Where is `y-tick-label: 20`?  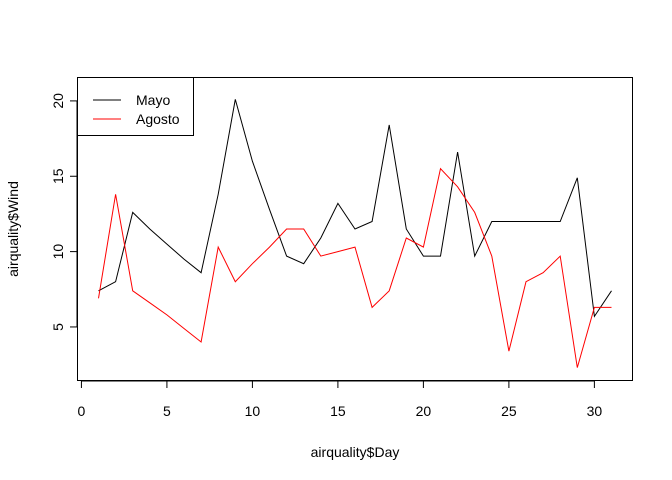
y-tick-label: 20 is located at coordinates (58, 101).